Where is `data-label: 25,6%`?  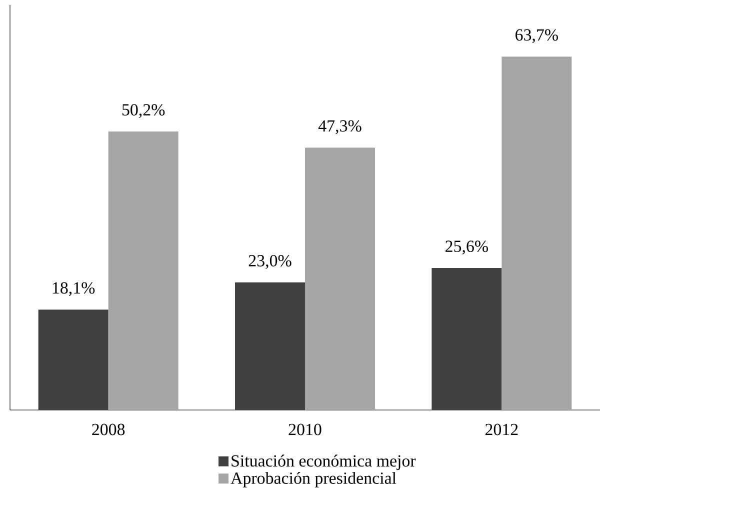
data-label: 25,6% is located at coordinates (467, 247).